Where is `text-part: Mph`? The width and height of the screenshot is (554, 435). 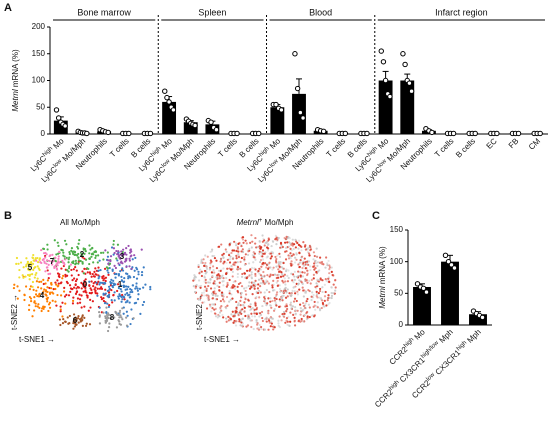
text-part: Mph is located at coordinates (445, 337).